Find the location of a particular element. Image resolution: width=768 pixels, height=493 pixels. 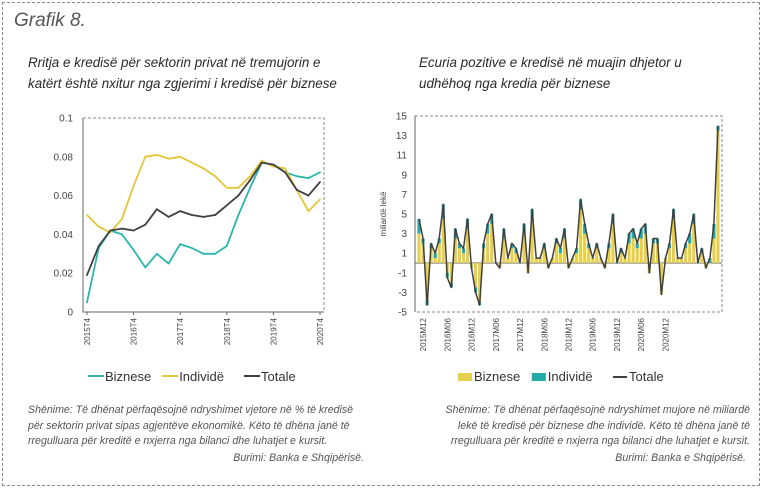

x-tick-label: 2020M06 is located at coordinates (641, 334).